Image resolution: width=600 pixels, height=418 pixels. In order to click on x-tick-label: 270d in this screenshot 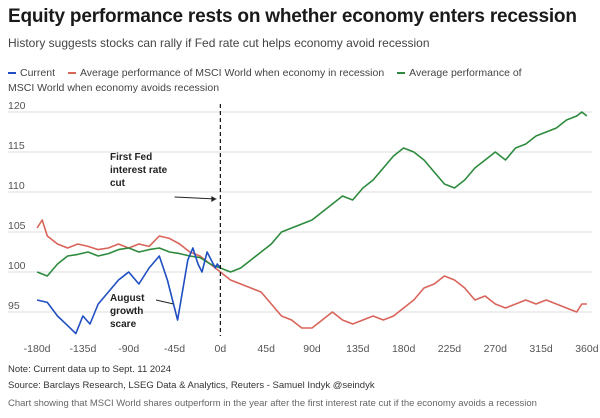, I will do `click(496, 349)`.